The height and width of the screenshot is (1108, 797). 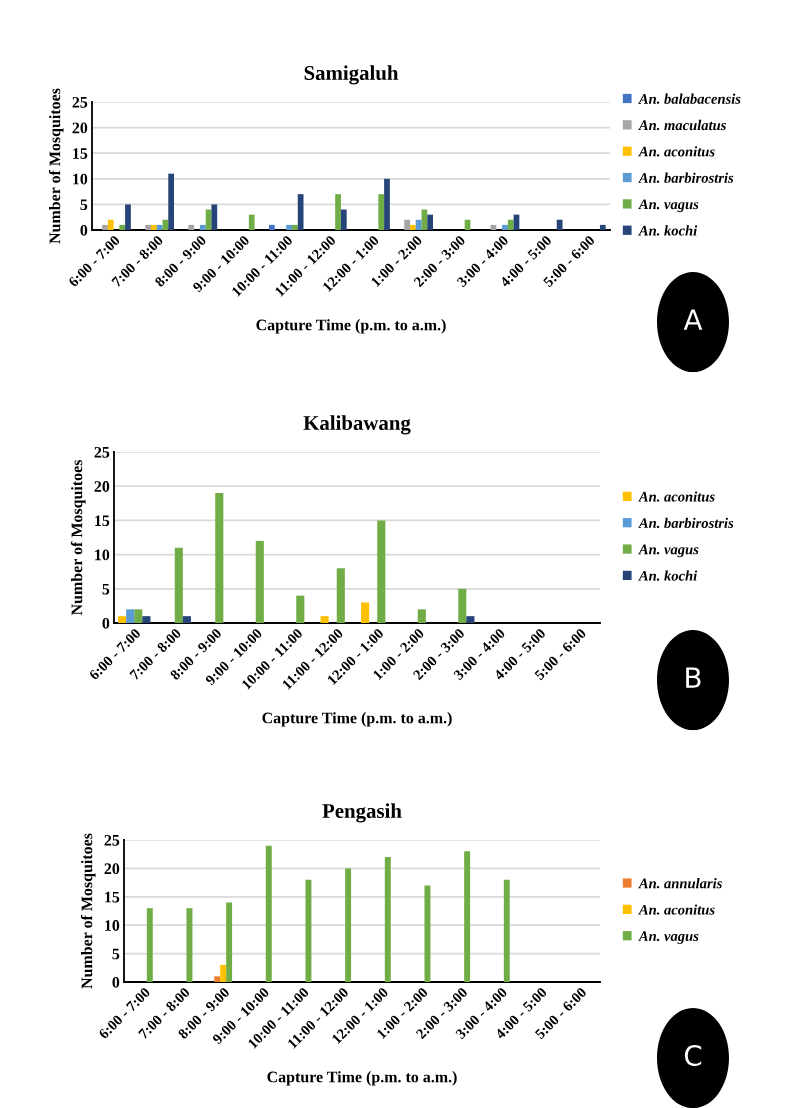 I want to click on text: A, so click(x=693, y=319).